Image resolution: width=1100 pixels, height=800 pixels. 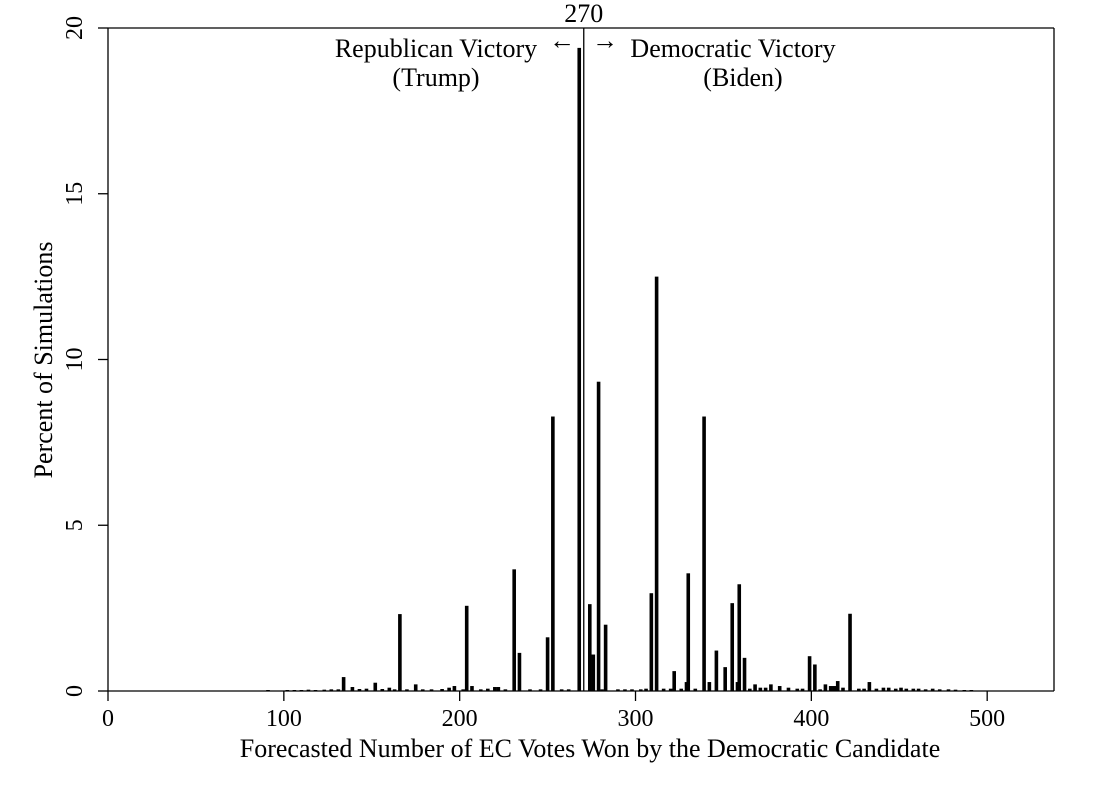 What do you see at coordinates (284, 719) in the screenshot?
I see `x-tick-label: 100` at bounding box center [284, 719].